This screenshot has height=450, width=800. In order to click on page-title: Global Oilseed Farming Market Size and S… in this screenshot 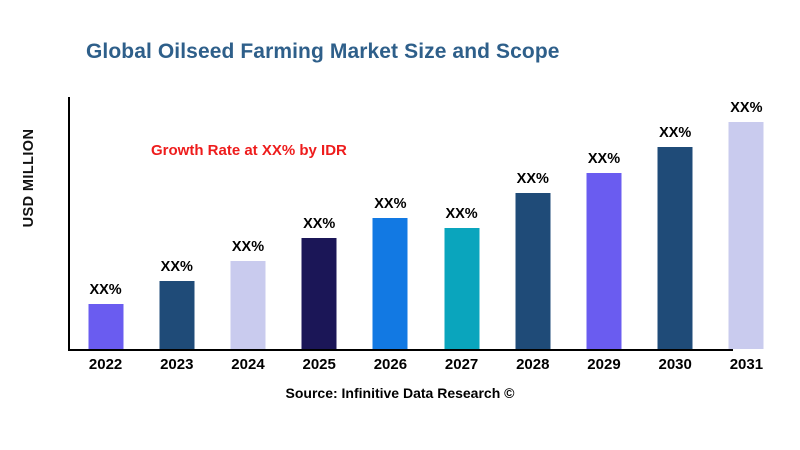, I will do `click(323, 51)`.